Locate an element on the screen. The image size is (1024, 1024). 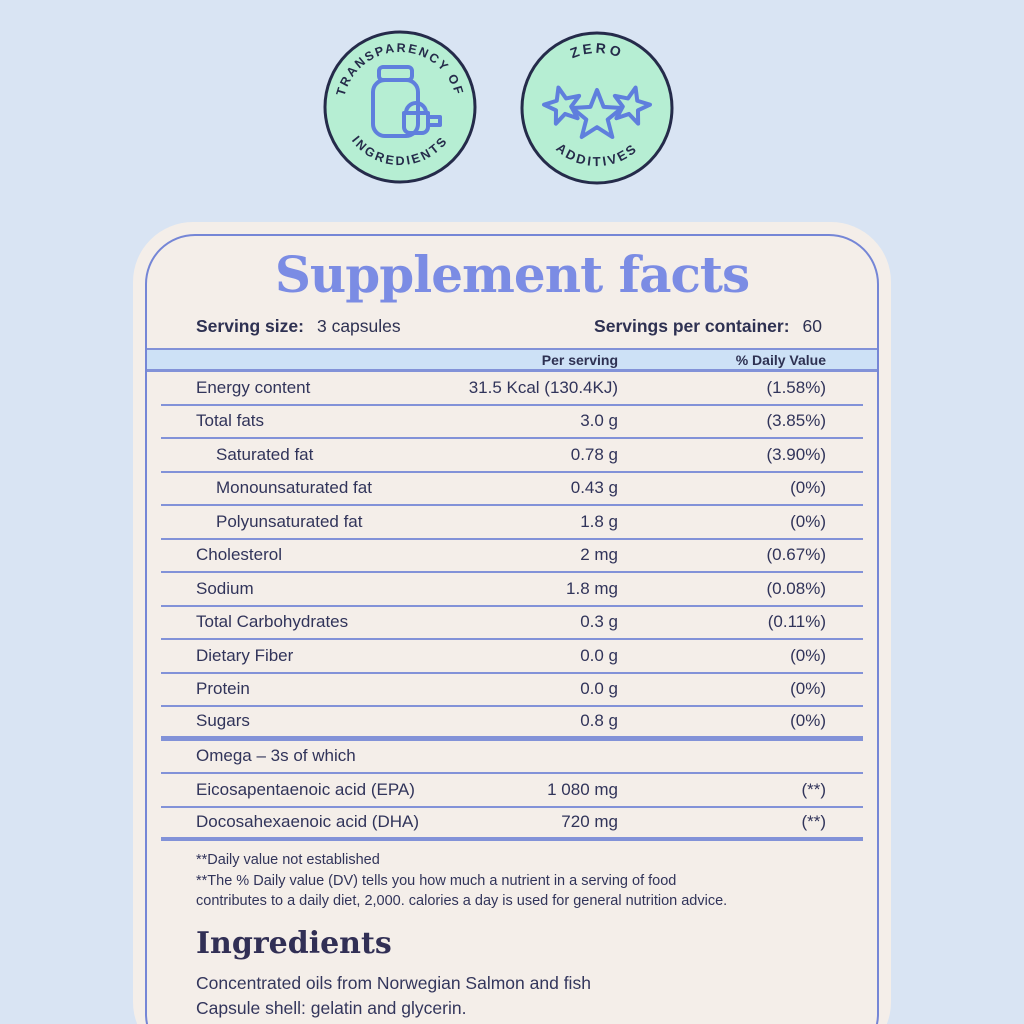
row-label: Sugars is located at coordinates (223, 721).